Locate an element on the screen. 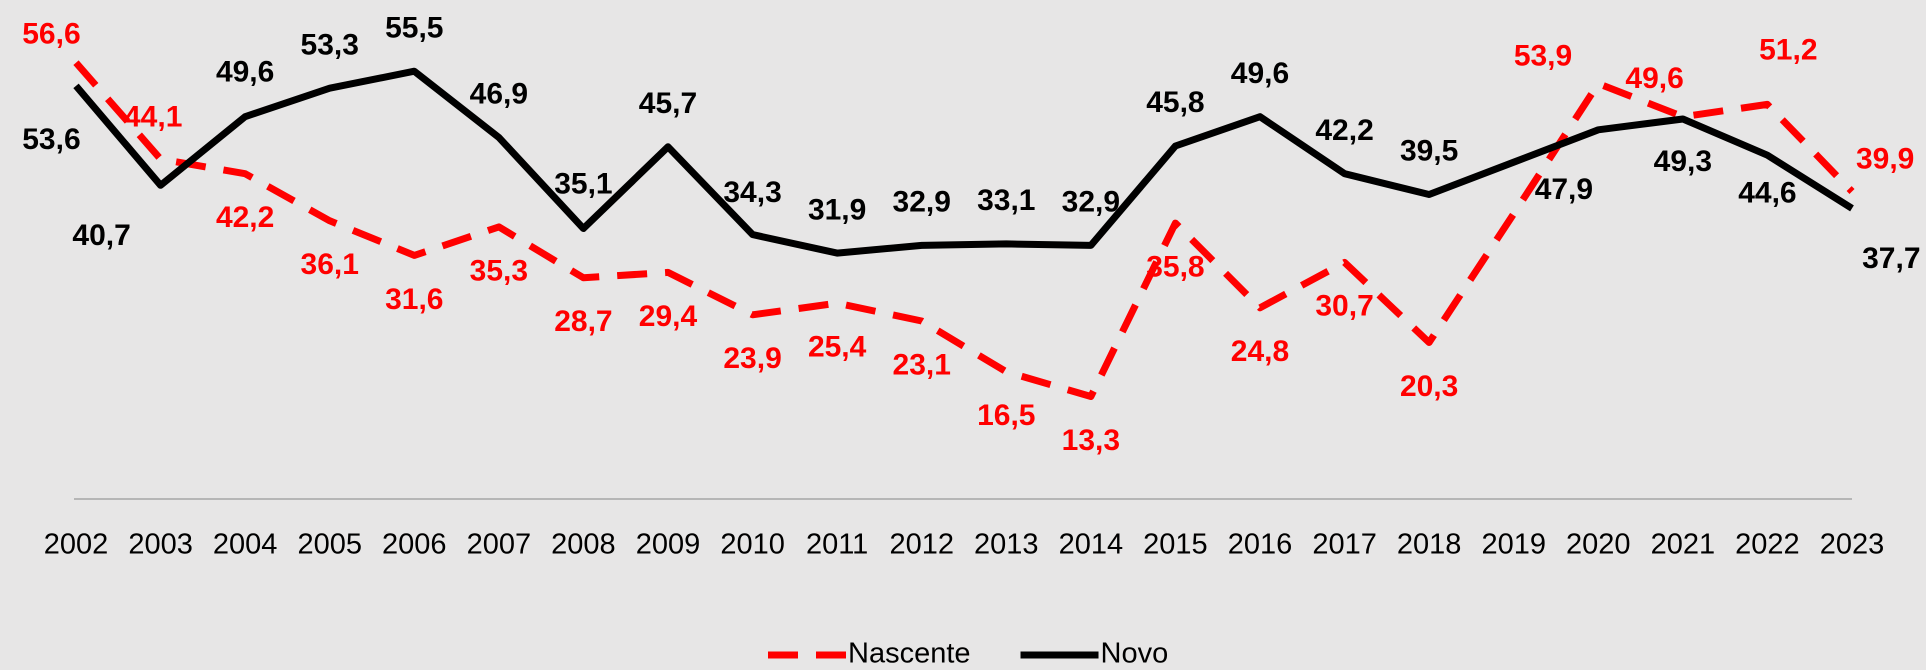  data-label: 24,8 is located at coordinates (1260, 351).